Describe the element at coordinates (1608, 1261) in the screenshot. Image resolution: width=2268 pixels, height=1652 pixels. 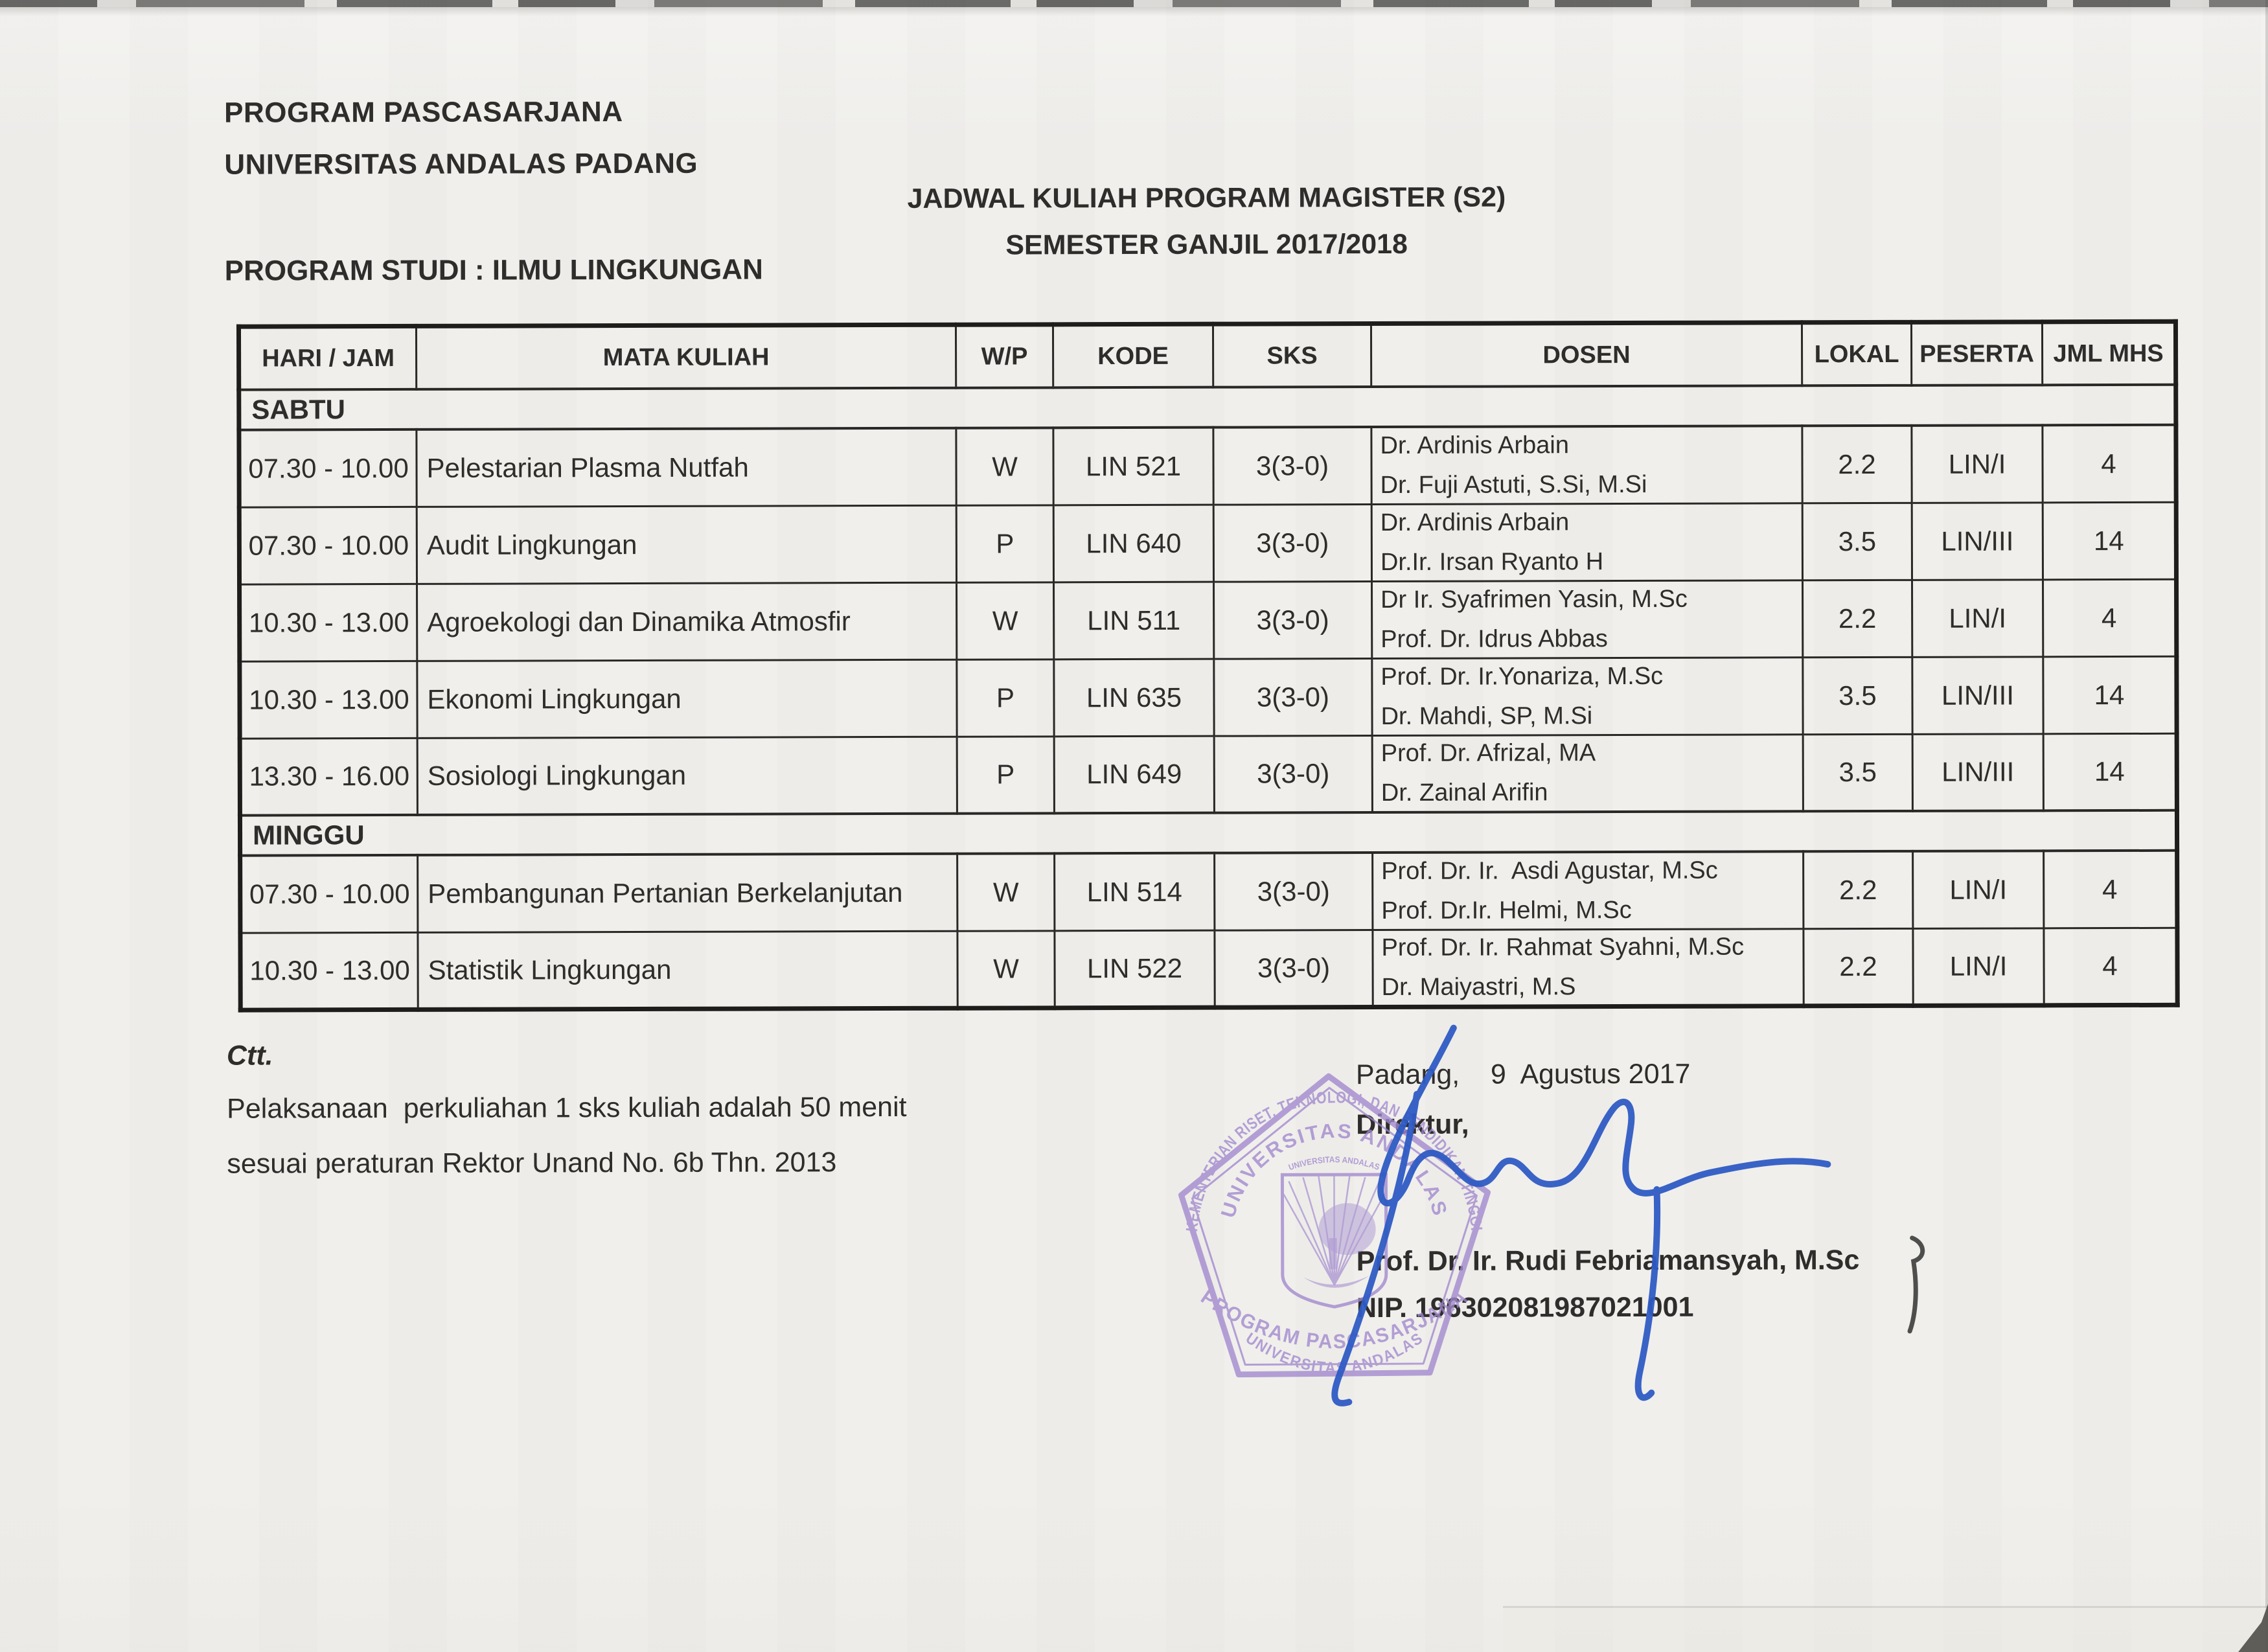
I see `signer-name: Prof. Dr. Ir. Rudi Febriamansyah, M.Sc` at that location.